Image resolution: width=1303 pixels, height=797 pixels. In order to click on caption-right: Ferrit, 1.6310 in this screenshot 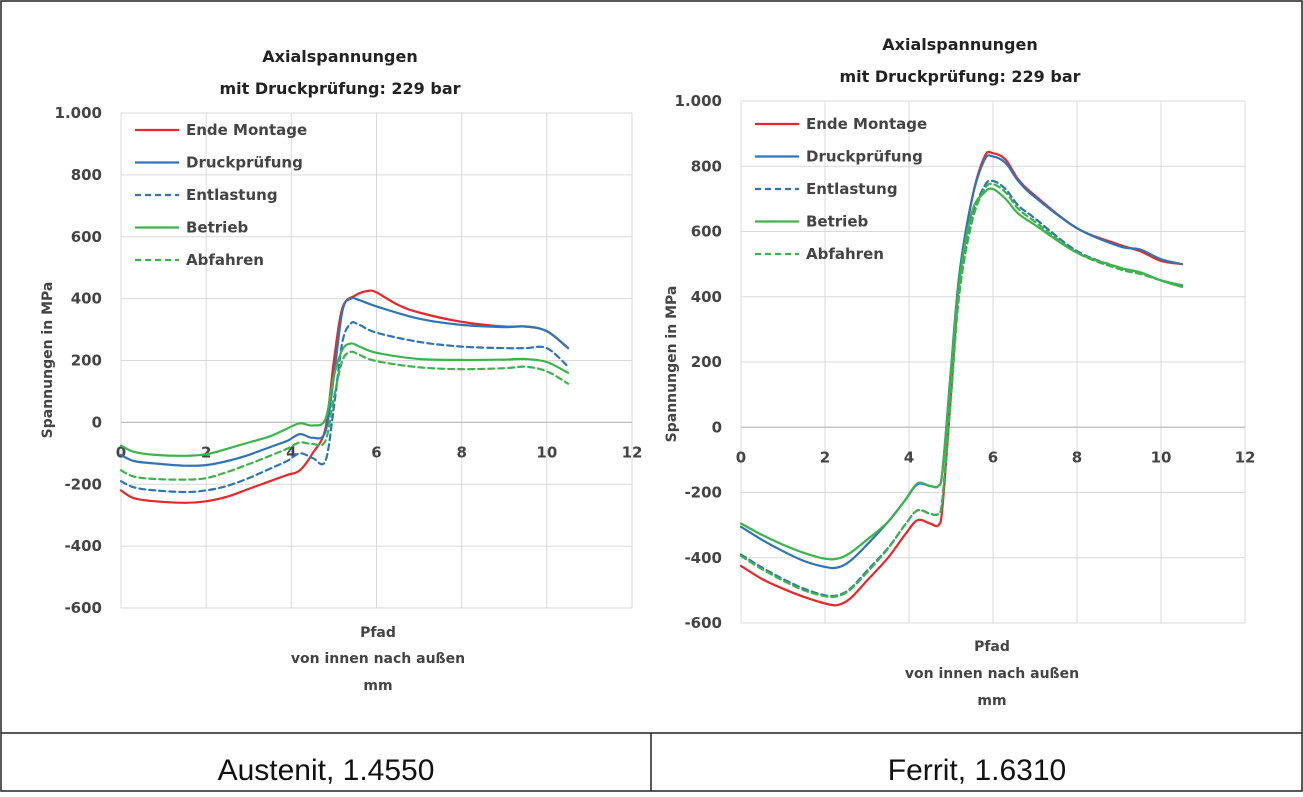, I will do `click(977, 770)`.